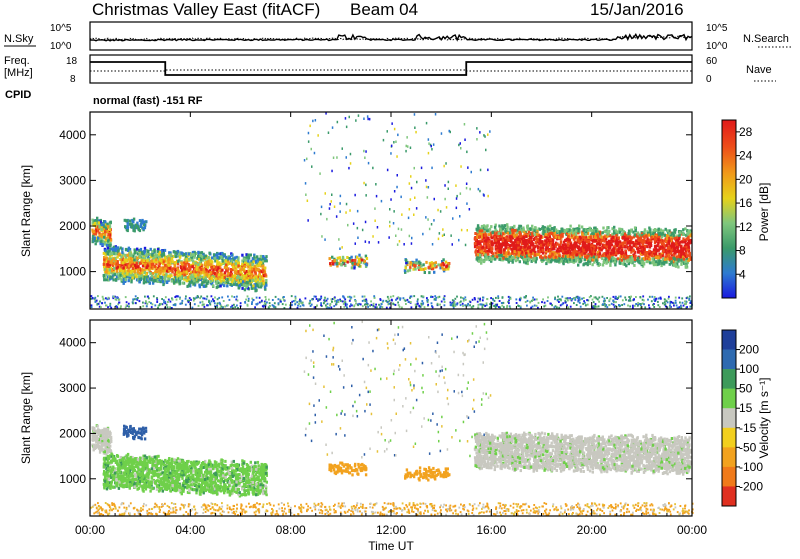 The image size is (800, 559). I want to click on colorbar-tick-label: 28, so click(746, 132).